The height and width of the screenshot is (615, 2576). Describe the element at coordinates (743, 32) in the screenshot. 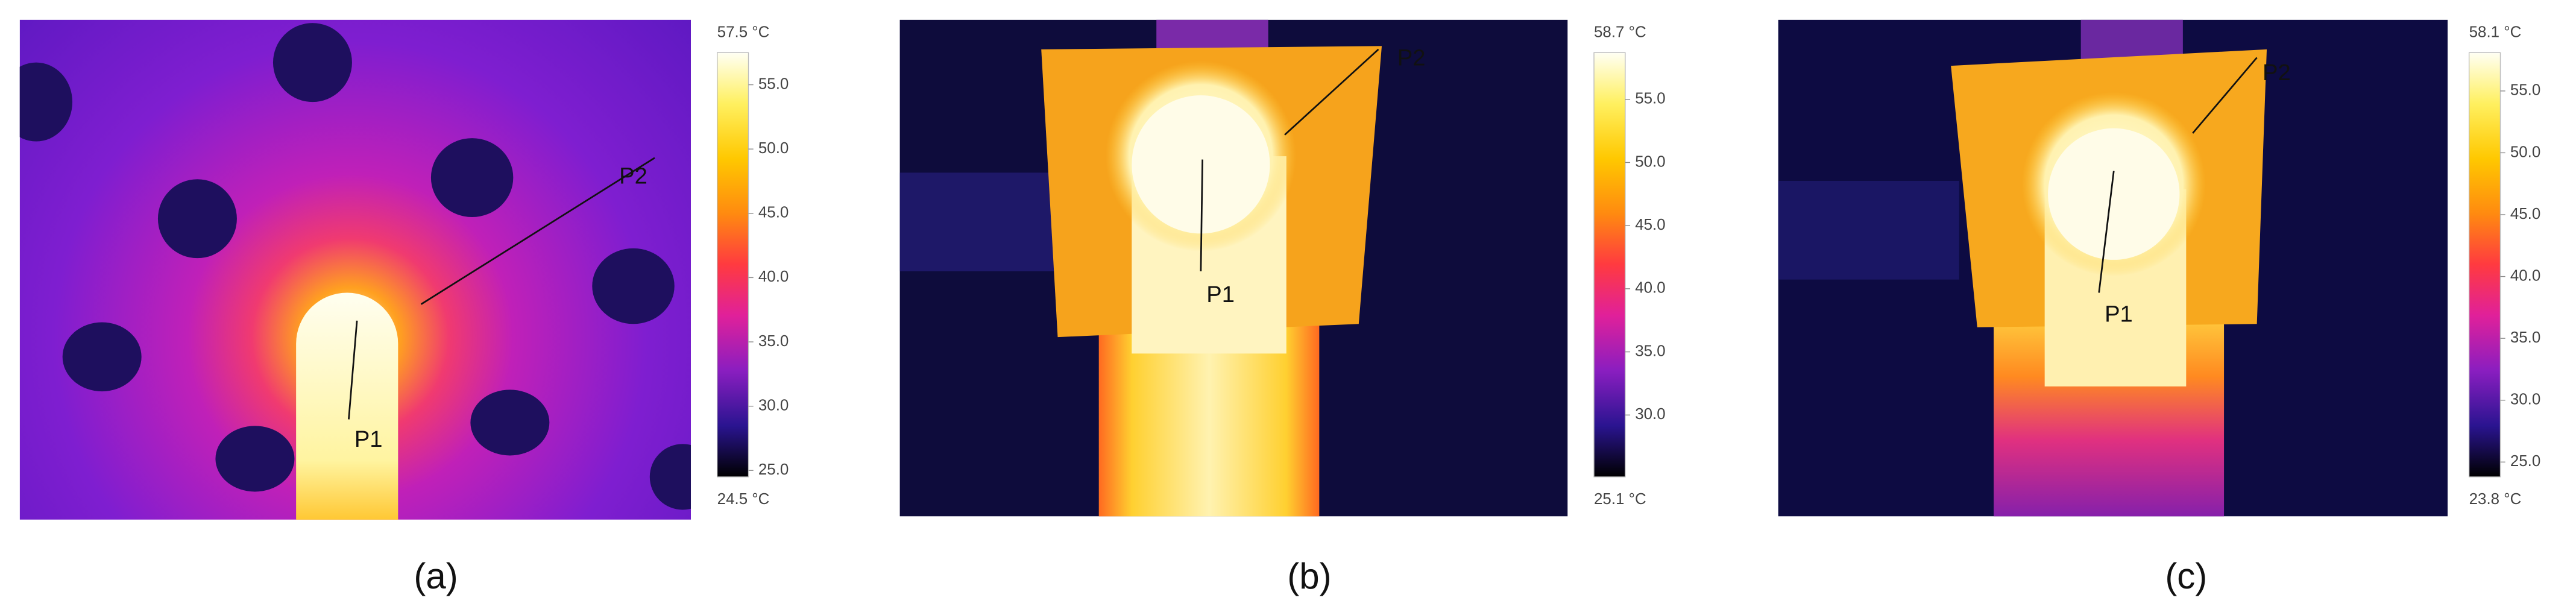

I see `colorbar-max-label: 57.5 °C` at that location.